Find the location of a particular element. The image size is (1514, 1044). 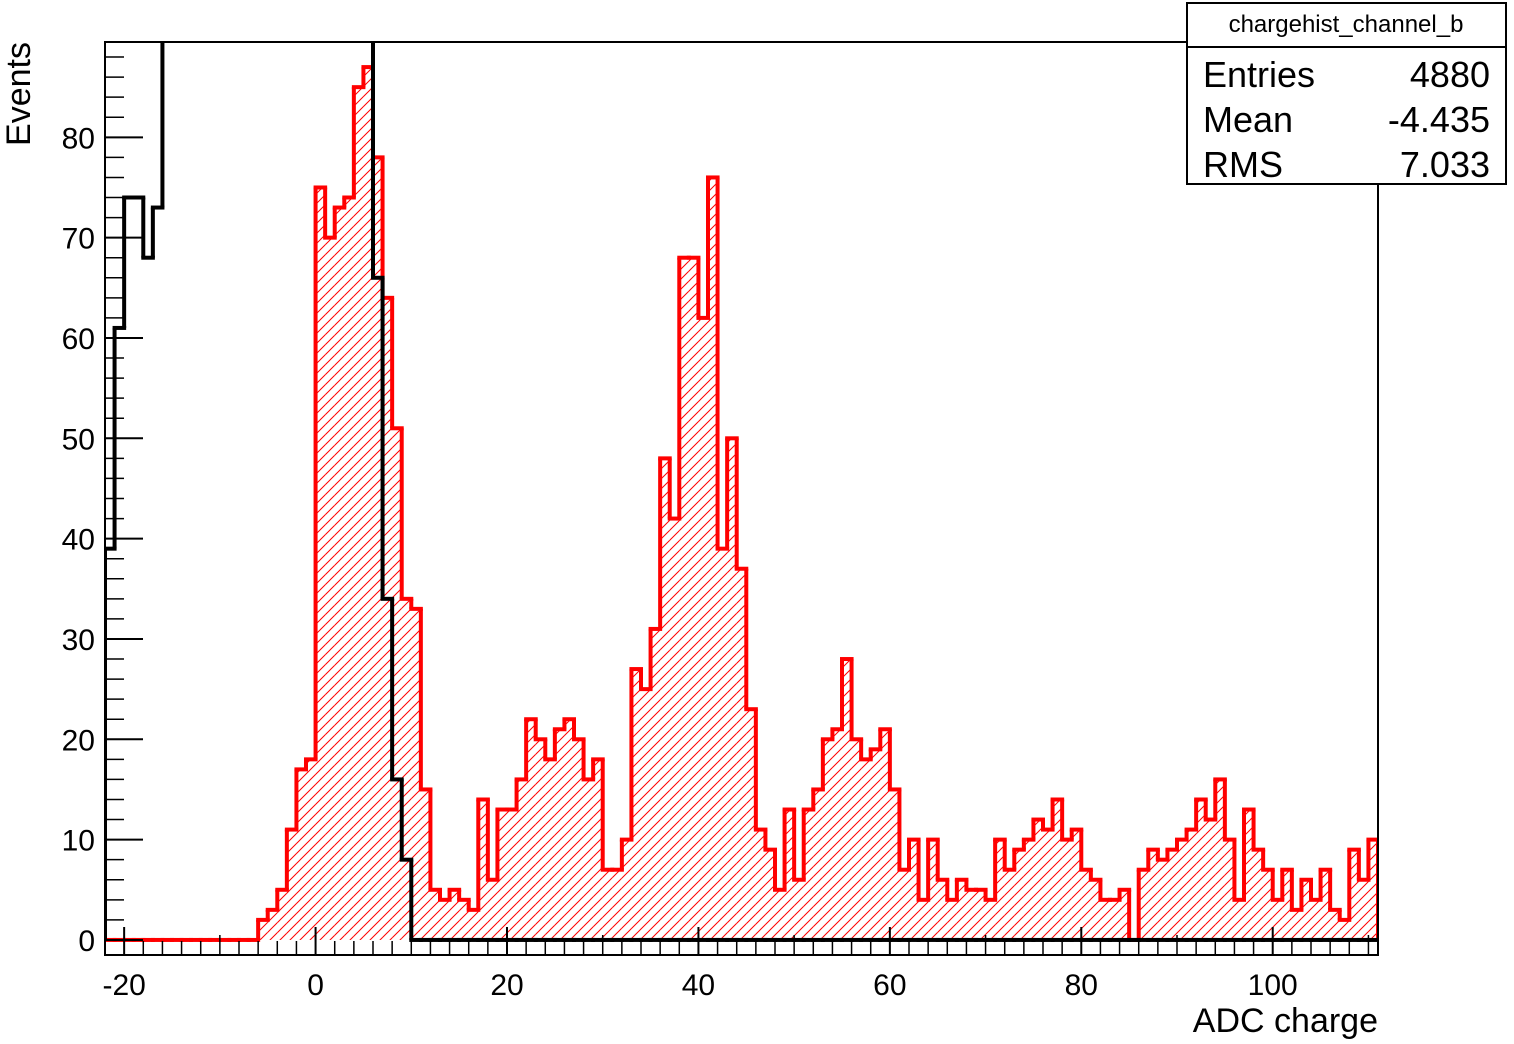

x-tick-label: 80 is located at coordinates (1081, 985).